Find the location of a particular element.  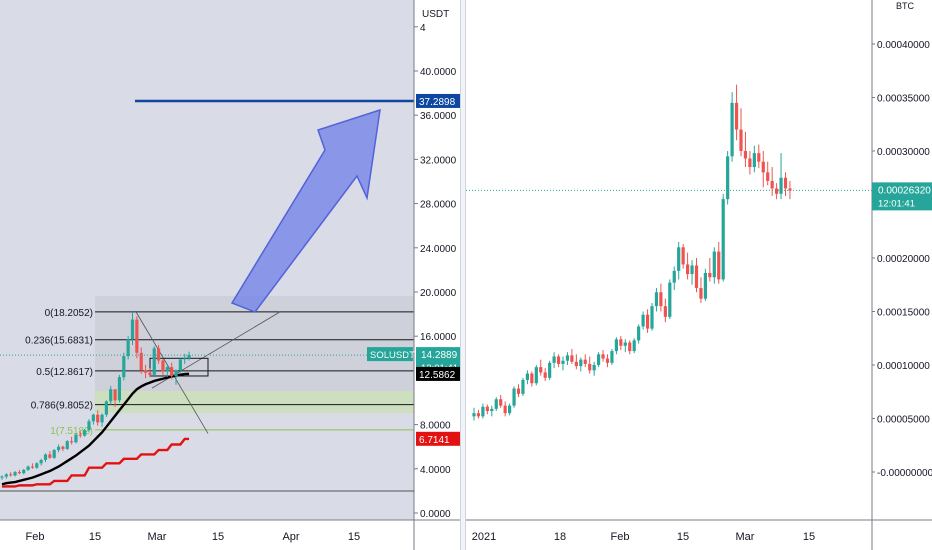

fib-level-label: 0.786(9.8052) is located at coordinates (62, 406).